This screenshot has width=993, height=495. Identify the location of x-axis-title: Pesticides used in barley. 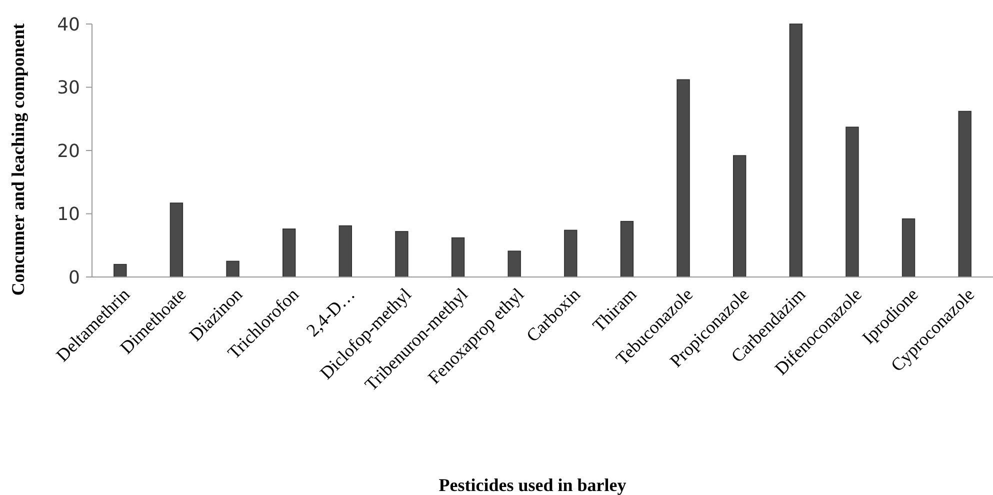
(532, 485).